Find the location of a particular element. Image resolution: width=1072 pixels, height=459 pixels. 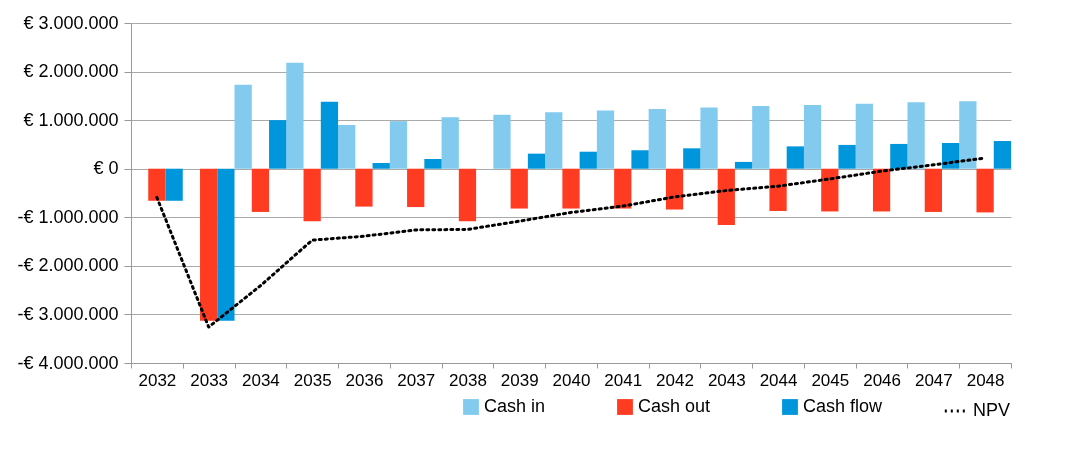

x-tick-label: 2042 is located at coordinates (675, 380).